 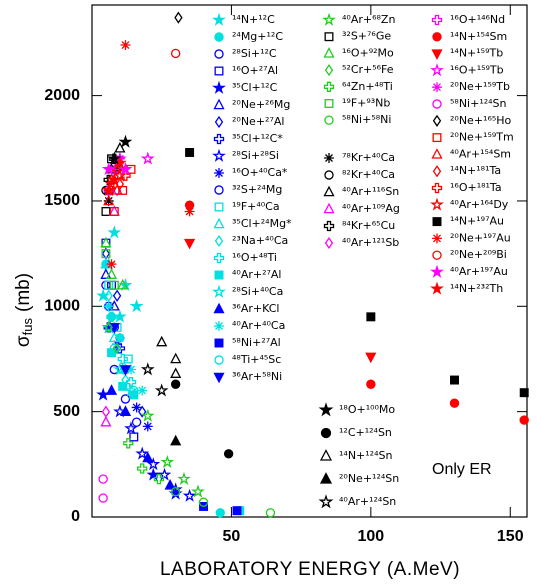 I want to click on legend-label: ¹⁴N+¹²⁴Sn, so click(x=365, y=455).